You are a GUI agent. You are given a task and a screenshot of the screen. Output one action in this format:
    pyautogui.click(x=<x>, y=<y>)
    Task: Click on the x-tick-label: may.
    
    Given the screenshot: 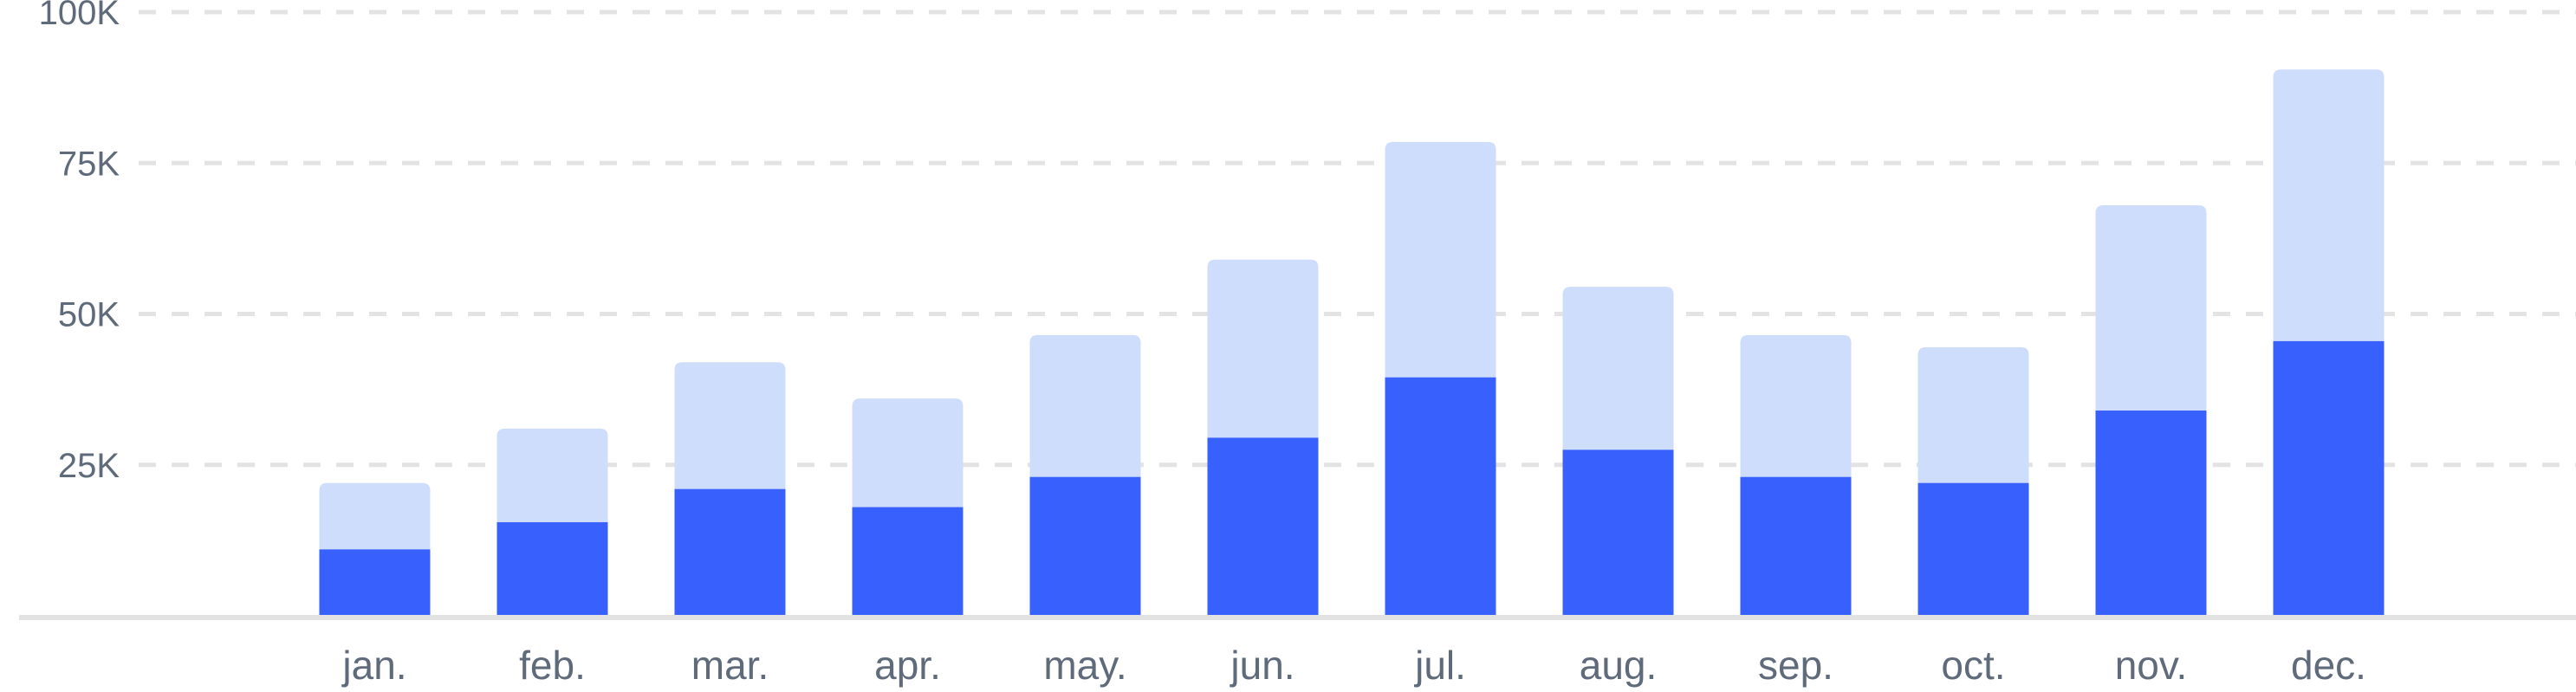 What is the action you would take?
    pyautogui.click(x=1085, y=665)
    